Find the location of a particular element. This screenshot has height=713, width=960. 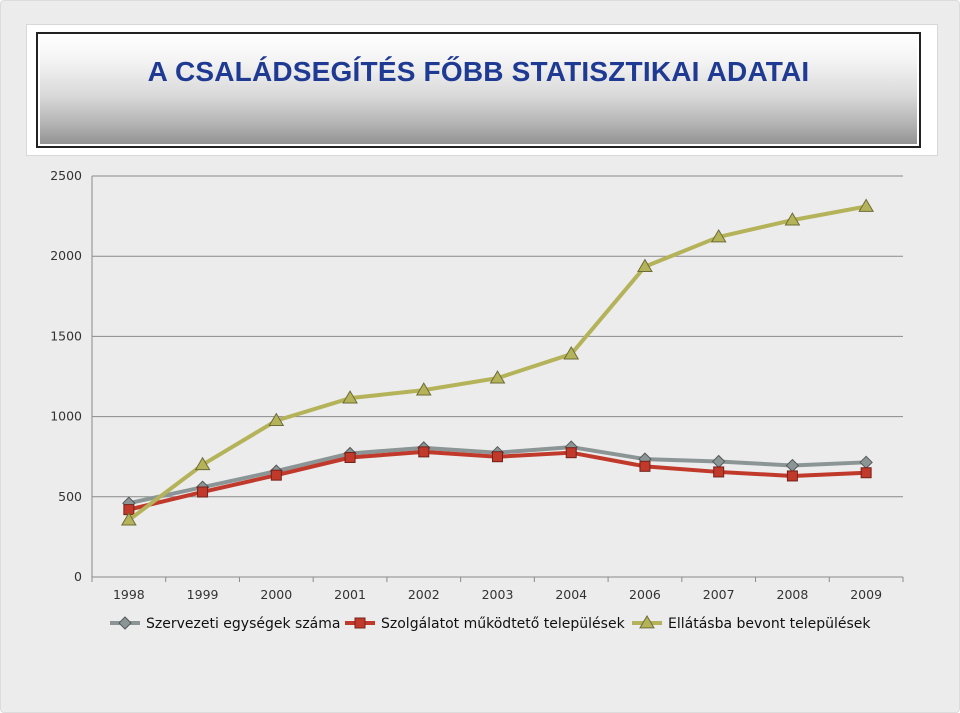

y-tick-label: 2000 is located at coordinates (66, 255).